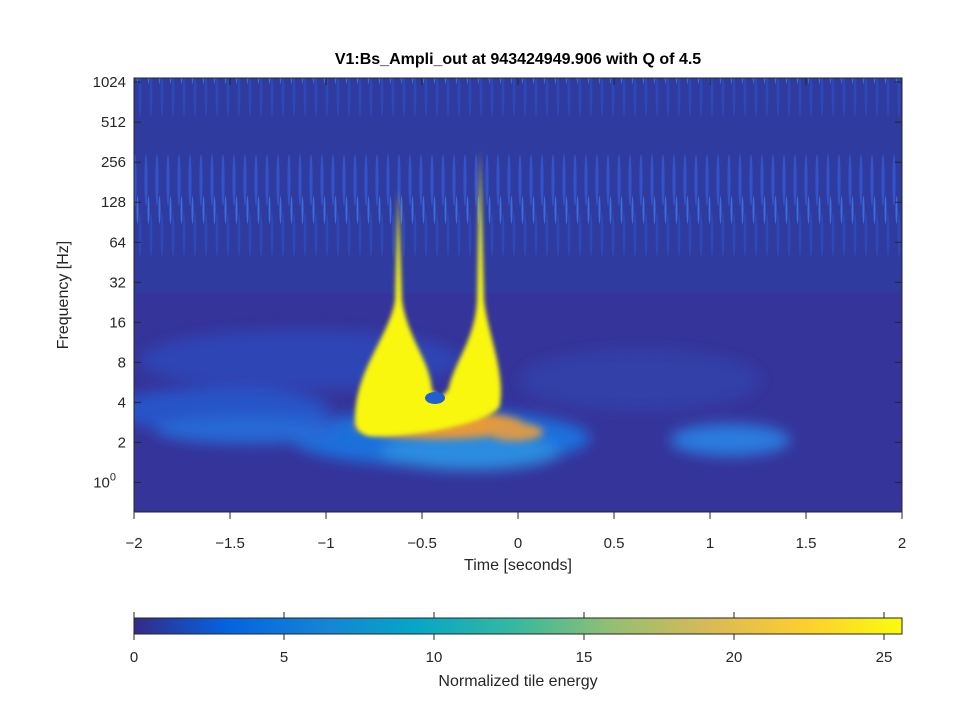 The image size is (960, 720). What do you see at coordinates (518, 565) in the screenshot?
I see `x-axis-label: Time [seconds]` at bounding box center [518, 565].